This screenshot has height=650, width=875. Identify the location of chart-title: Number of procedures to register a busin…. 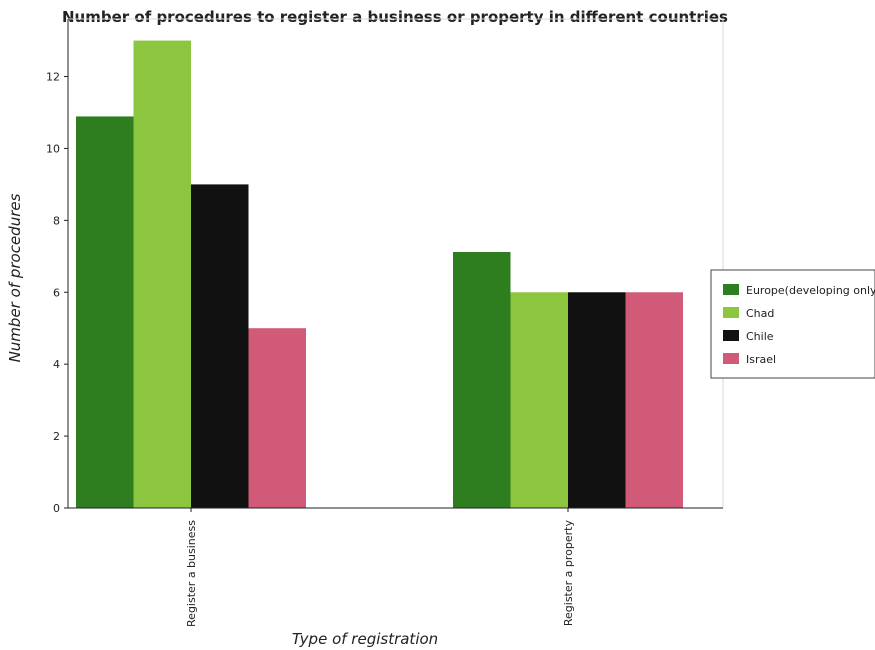
(395, 17).